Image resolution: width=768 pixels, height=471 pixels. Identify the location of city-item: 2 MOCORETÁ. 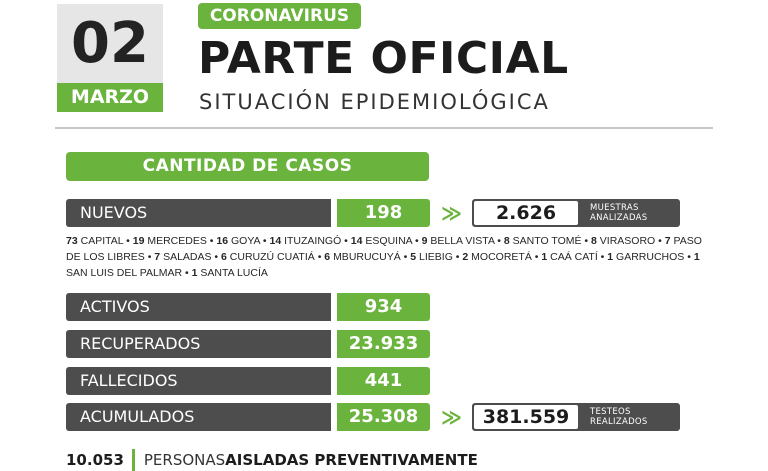
(496, 257).